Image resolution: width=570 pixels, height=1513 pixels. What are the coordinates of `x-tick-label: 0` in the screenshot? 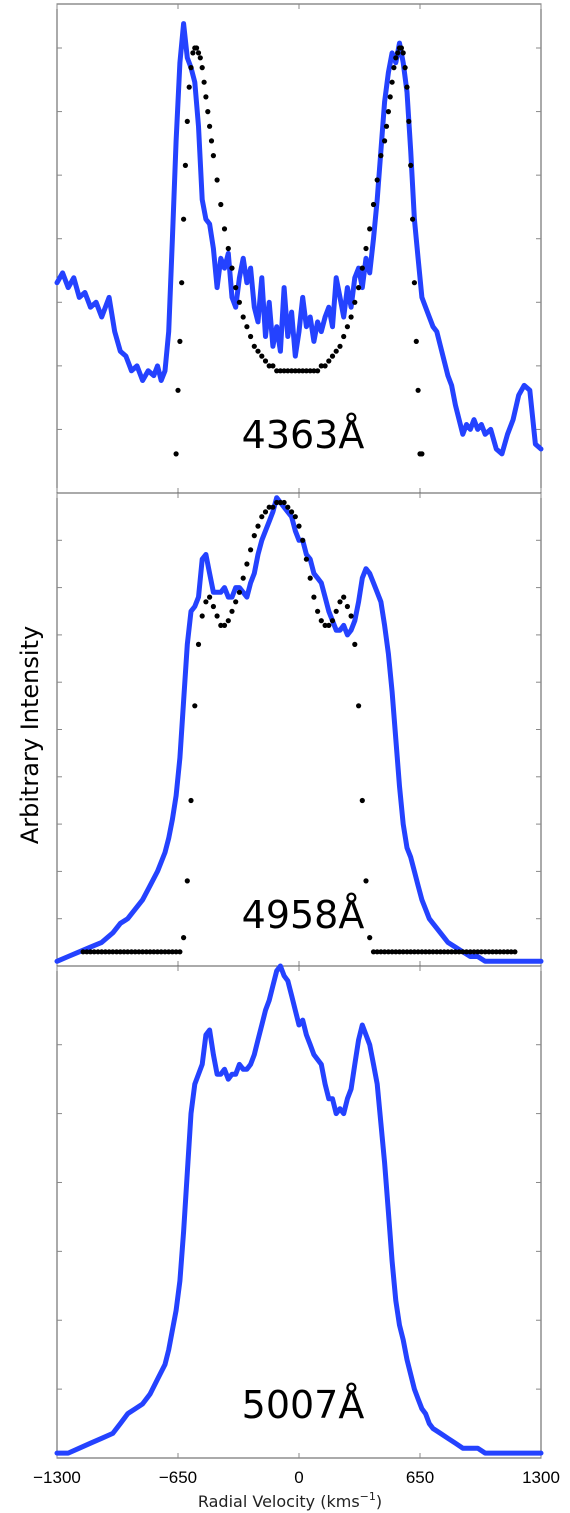 It's located at (298, 1477).